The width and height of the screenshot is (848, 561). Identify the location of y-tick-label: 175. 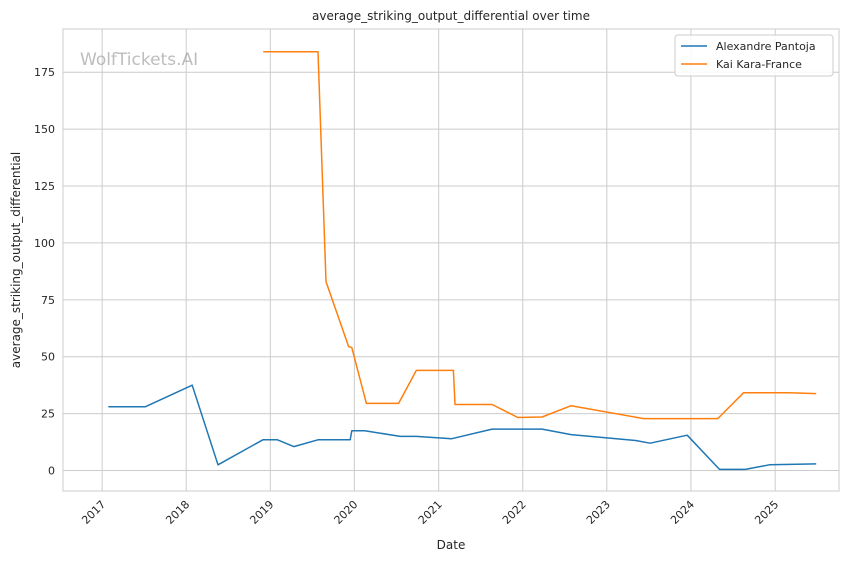
(44, 72).